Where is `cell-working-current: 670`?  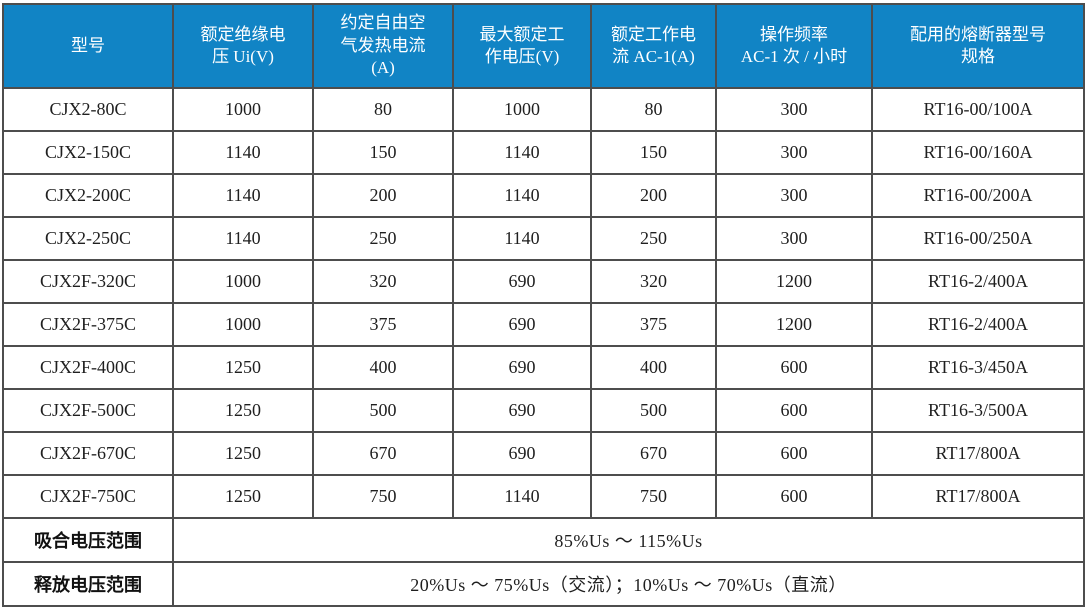
cell-working-current: 670 is located at coordinates (653, 453).